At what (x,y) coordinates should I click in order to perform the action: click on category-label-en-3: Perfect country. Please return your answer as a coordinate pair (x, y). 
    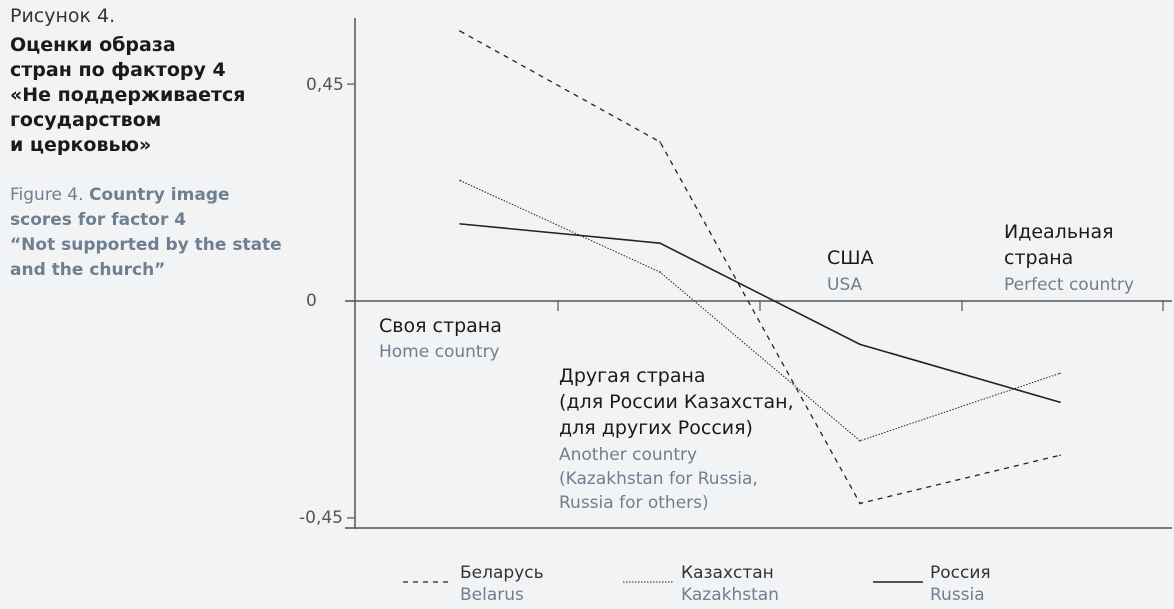
    Looking at the image, I should click on (1069, 285).